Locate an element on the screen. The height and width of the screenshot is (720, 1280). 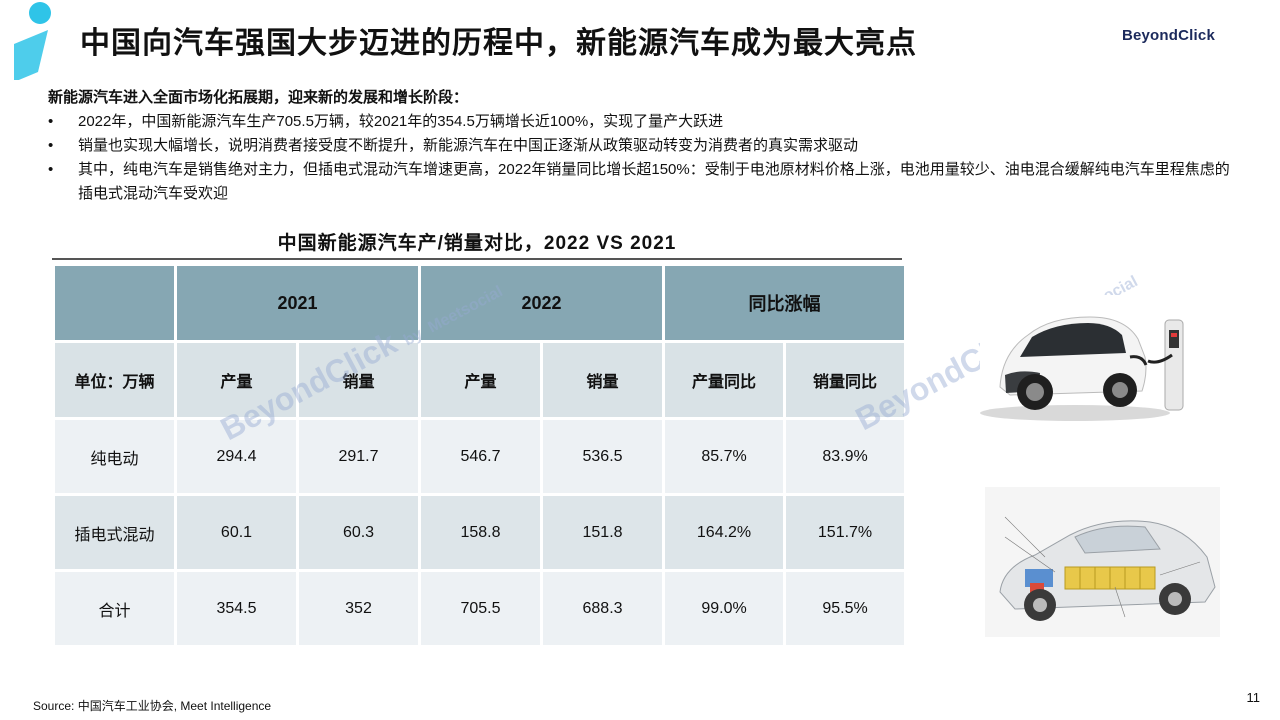
table-row: 合计 354.5 352 705.5 688.3 99.0% 95.5% is located at coordinates (480, 608).